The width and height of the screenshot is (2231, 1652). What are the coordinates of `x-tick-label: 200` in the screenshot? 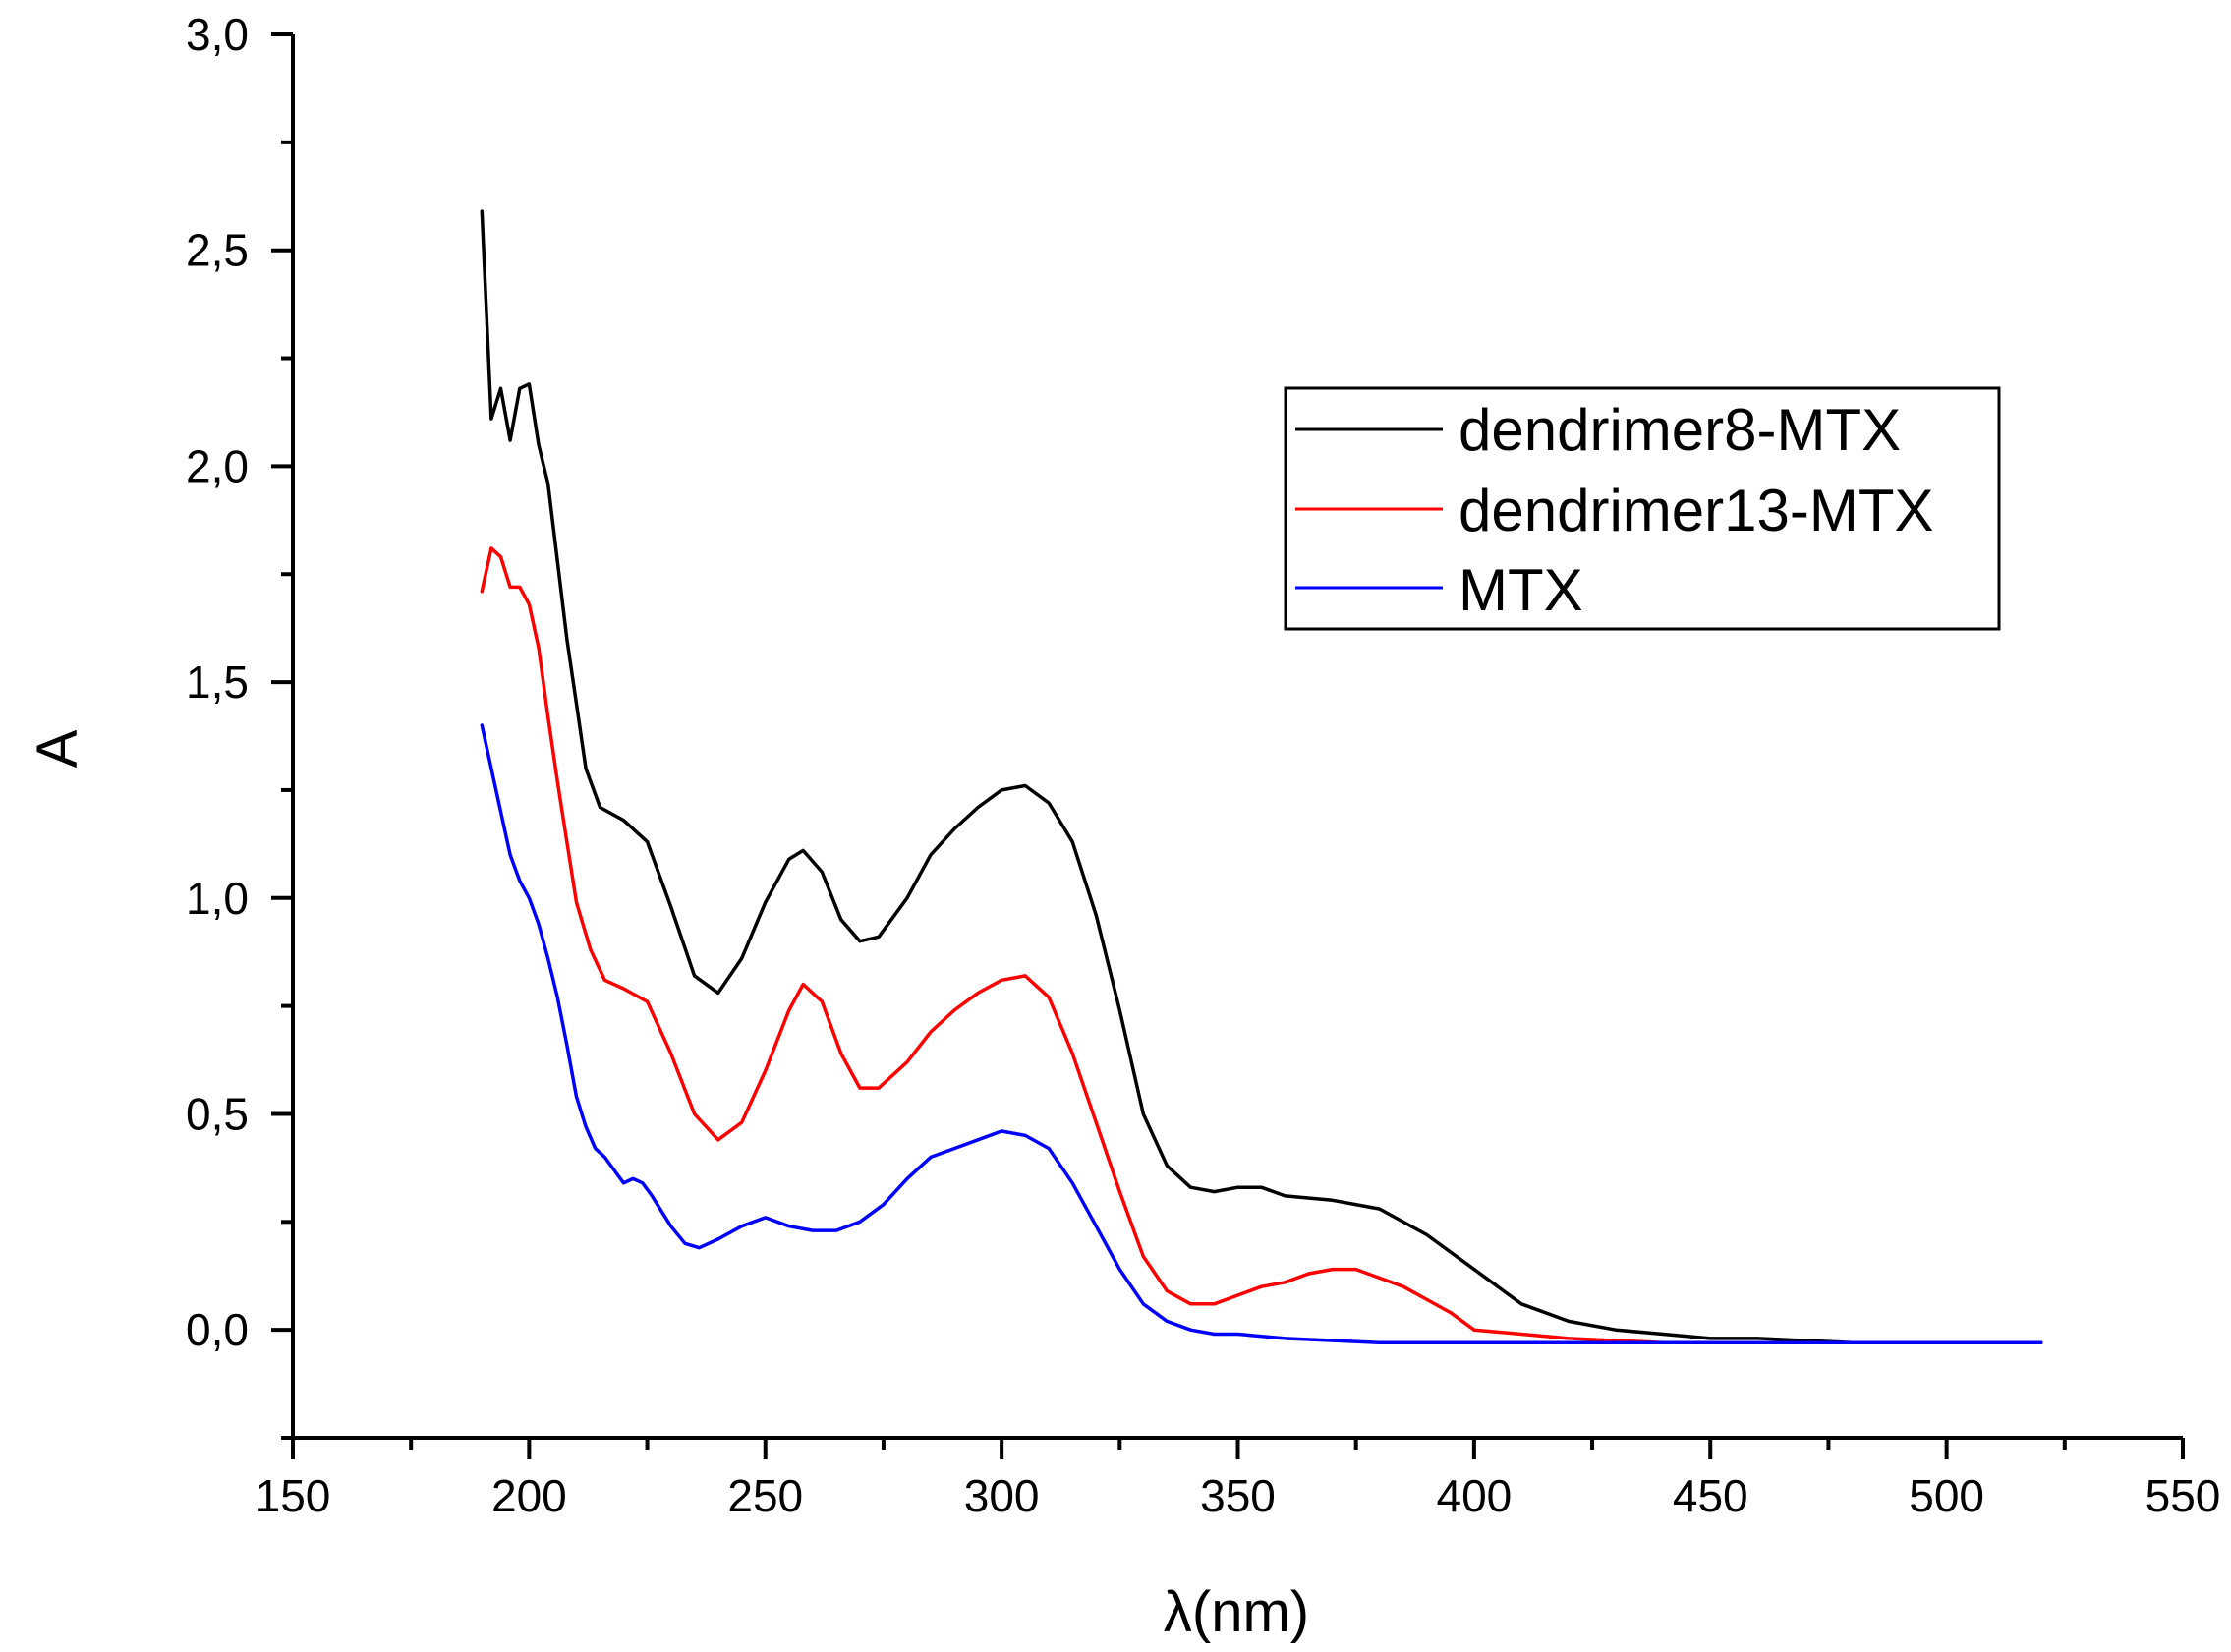 It's located at (529, 1495).